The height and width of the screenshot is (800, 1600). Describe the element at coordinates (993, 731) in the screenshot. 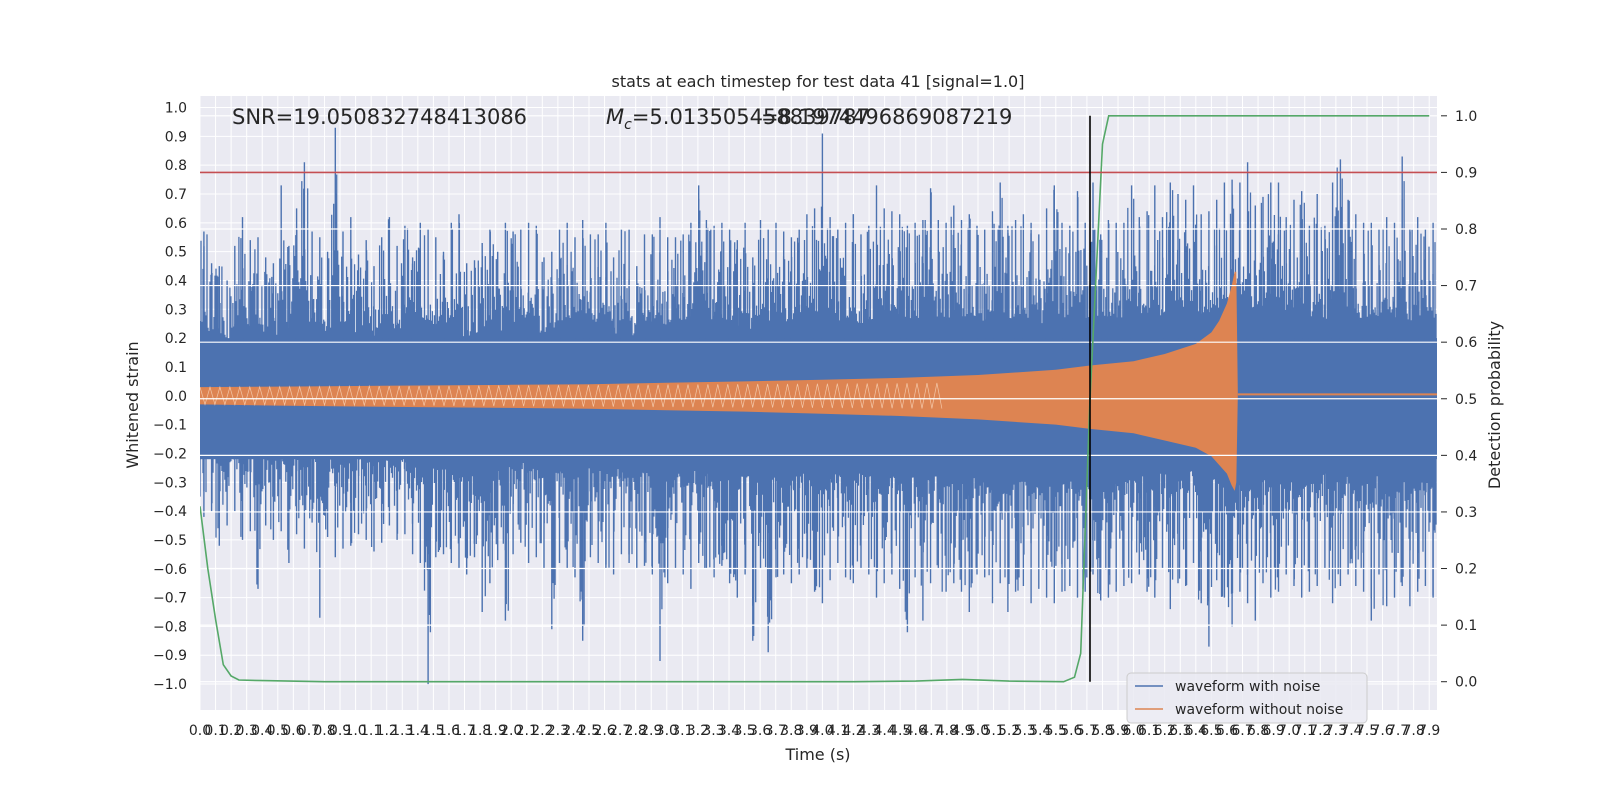

I see `x-tick-label: 5.1` at that location.